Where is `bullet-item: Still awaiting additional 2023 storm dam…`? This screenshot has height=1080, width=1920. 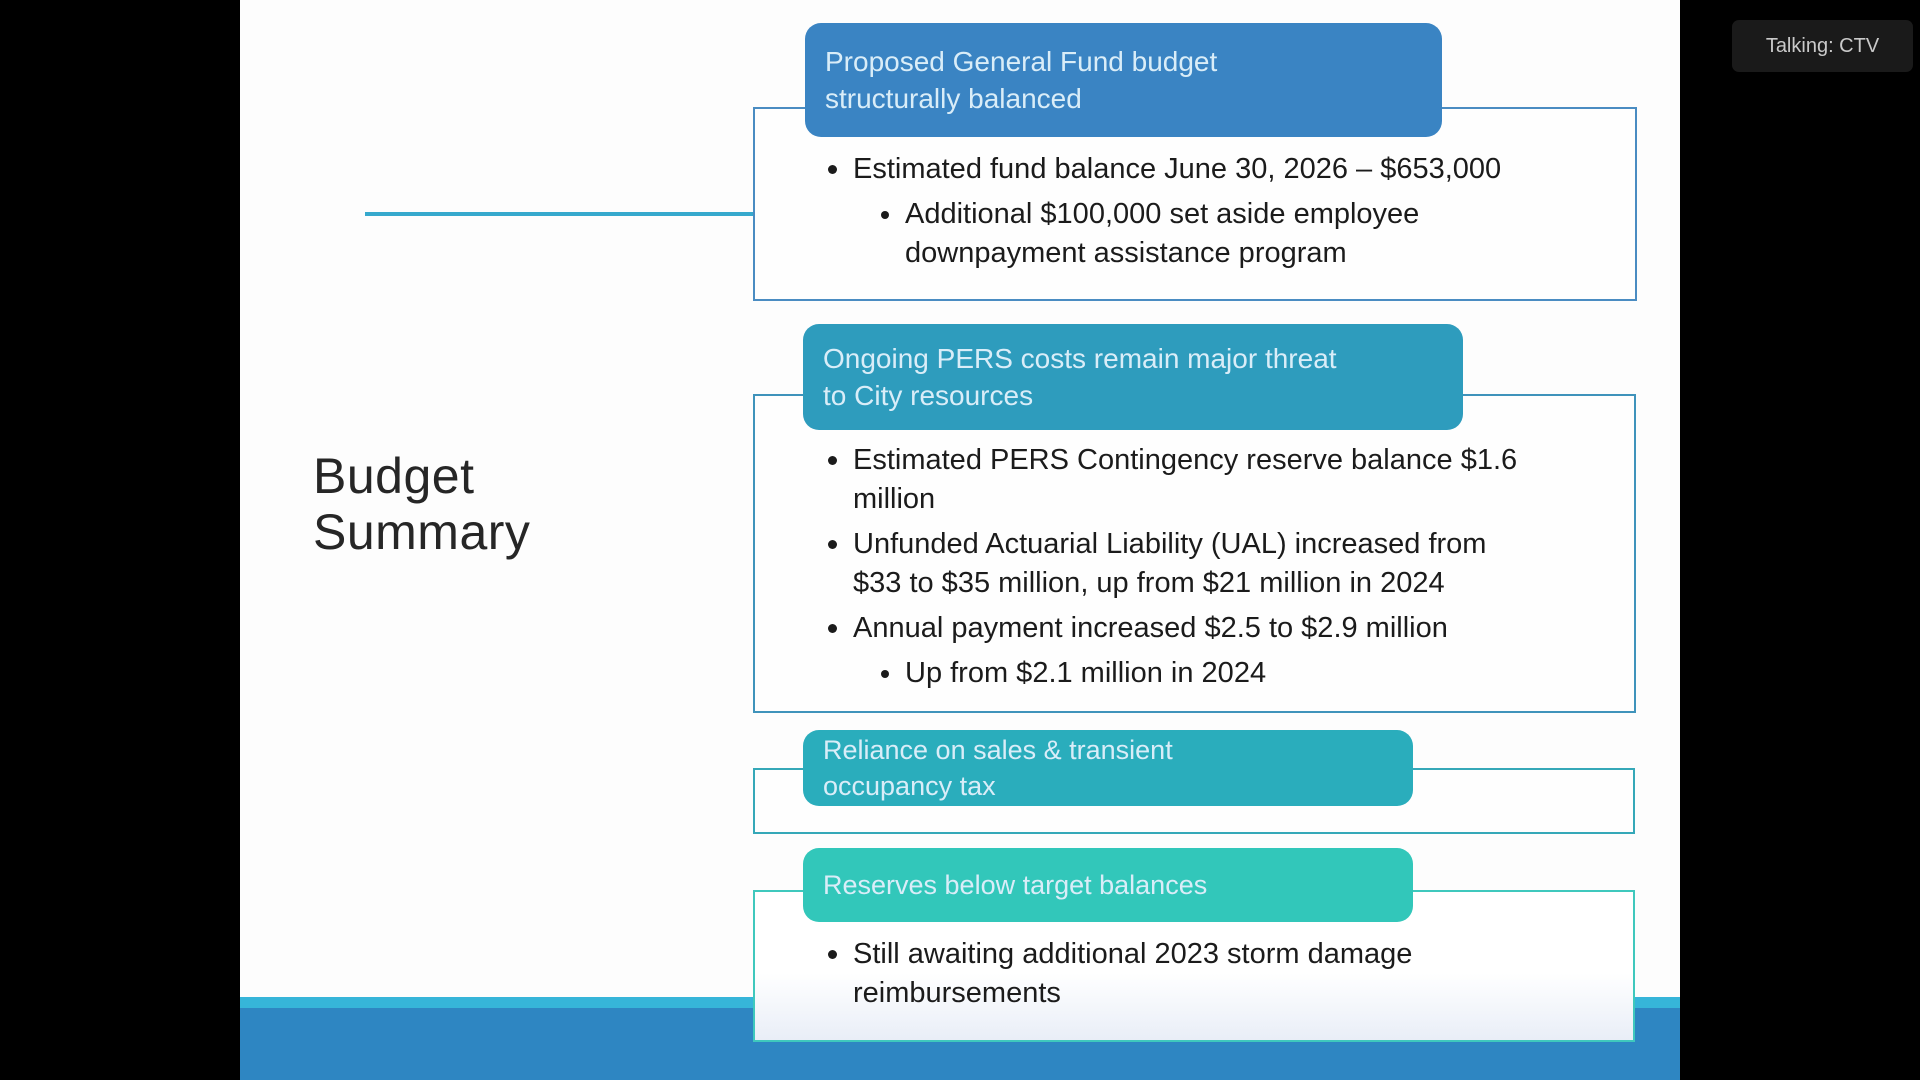 bullet-item: Still awaiting additional 2023 storm dam… is located at coordinates (1253, 974).